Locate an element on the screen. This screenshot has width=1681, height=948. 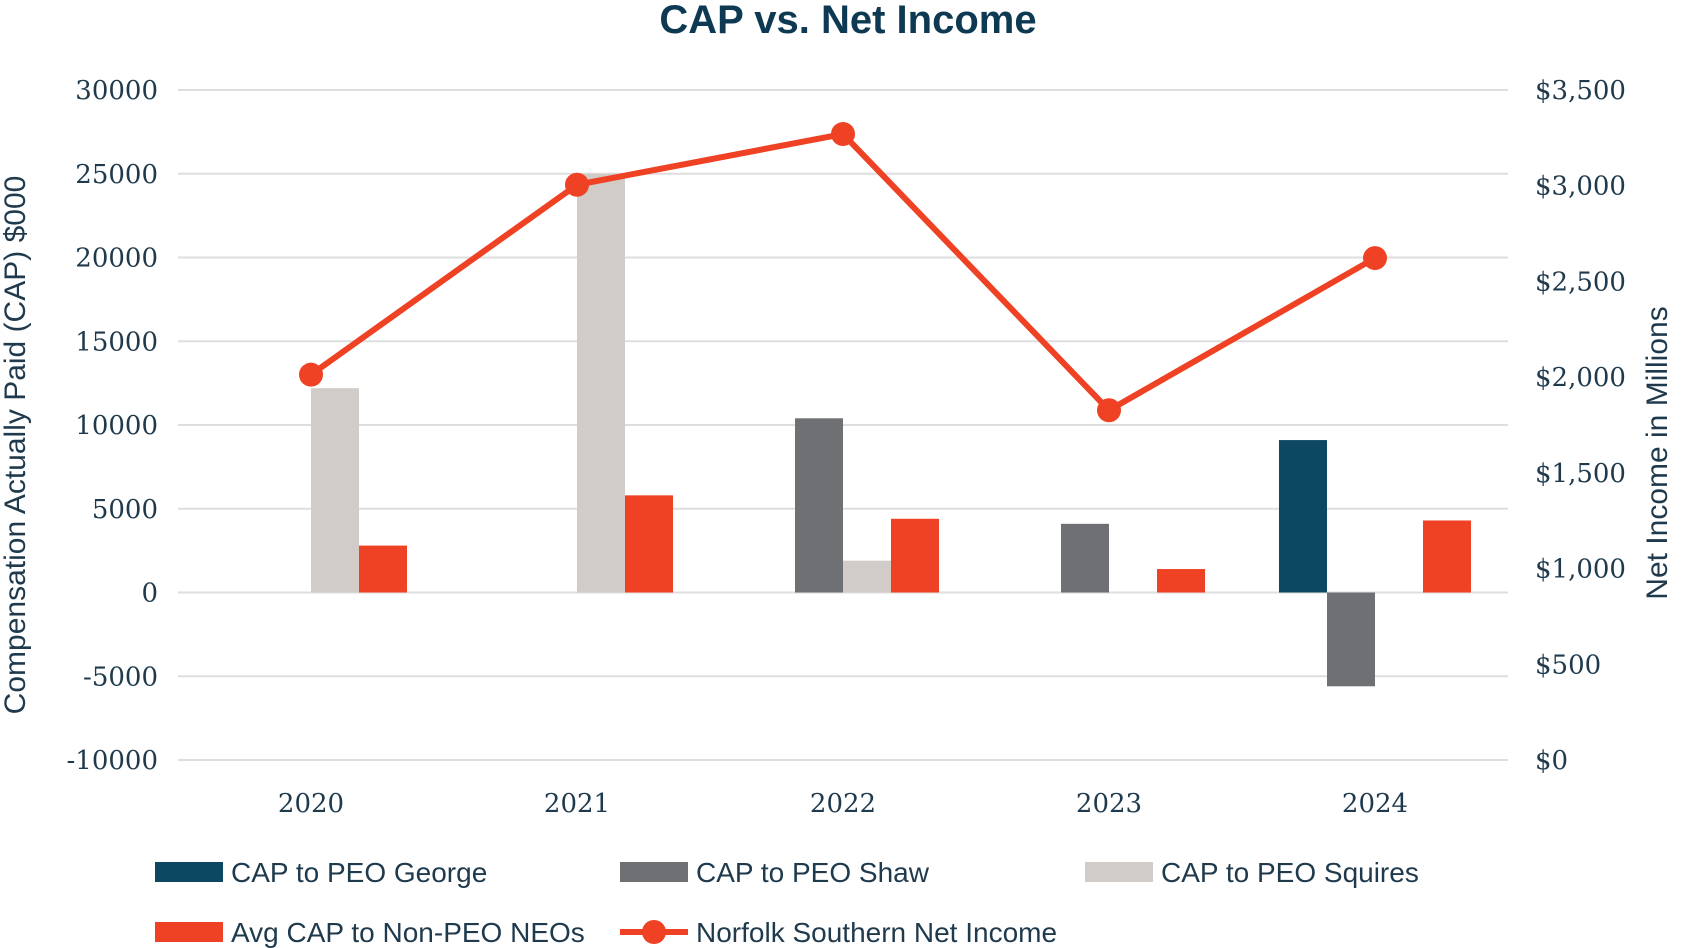
point-norfolk-southern-net-income-2020 is located at coordinates (311, 374).